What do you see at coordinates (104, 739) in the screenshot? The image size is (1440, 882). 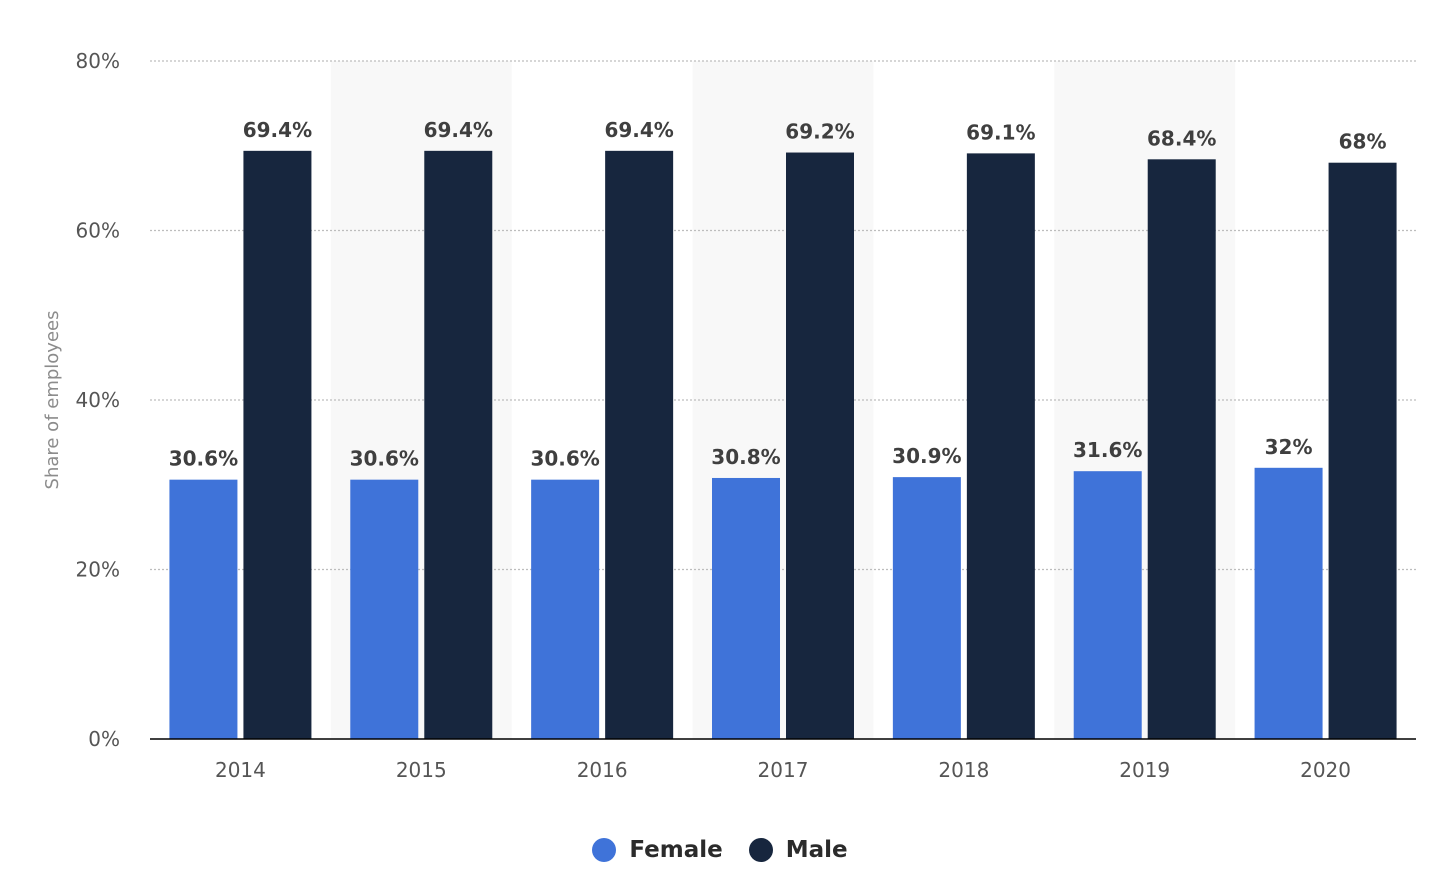 I see `y-tick-label: 0%` at bounding box center [104, 739].